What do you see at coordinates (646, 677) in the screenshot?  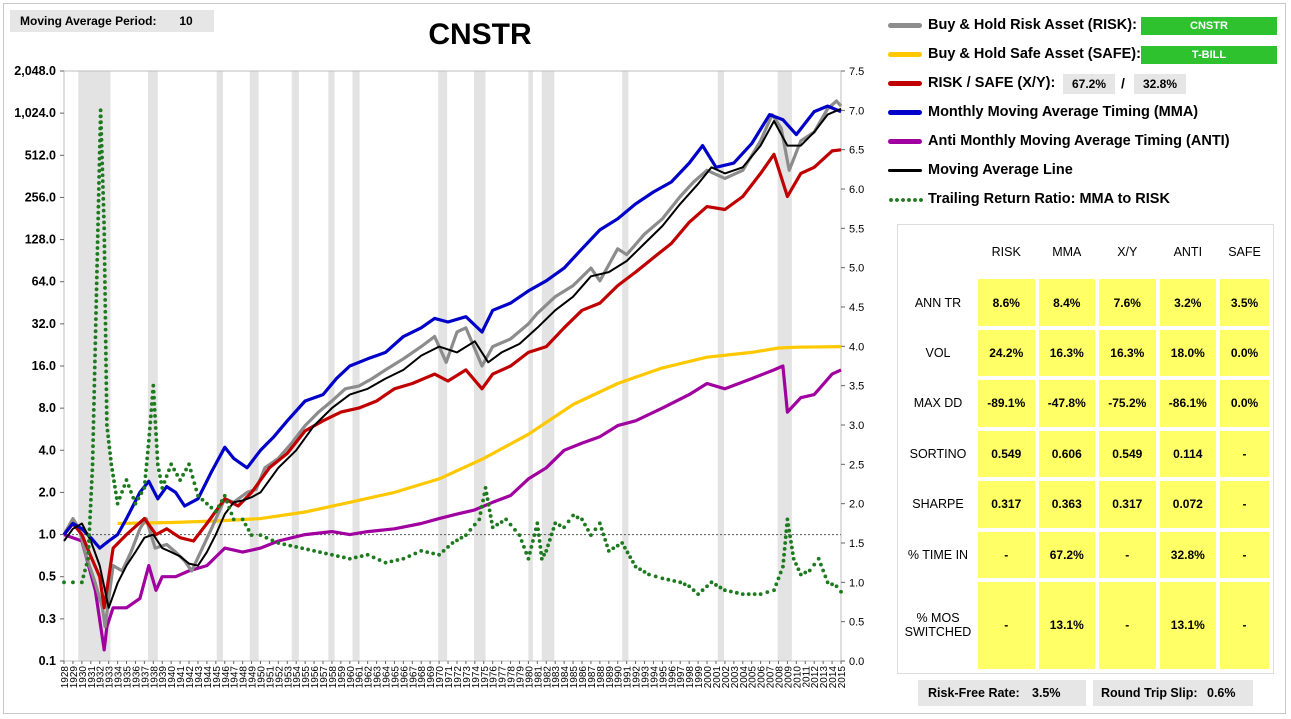 I see `x-axis-tick-label: 1993` at bounding box center [646, 677].